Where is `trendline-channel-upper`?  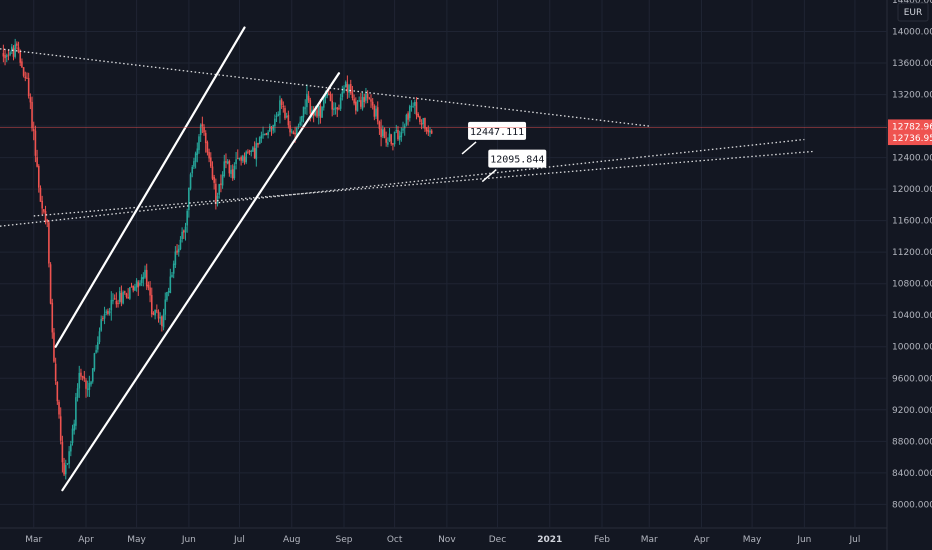 trendline-channel-upper is located at coordinates (150, 187).